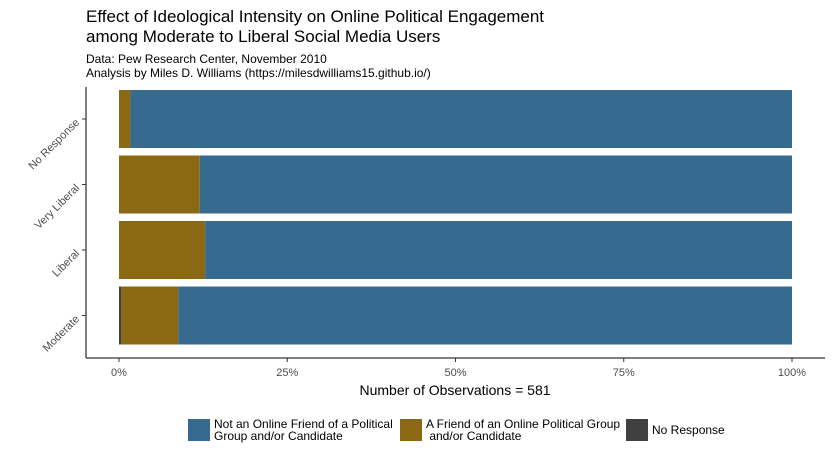 This screenshot has width=833, height=456. Describe the element at coordinates (58, 207) in the screenshot. I see `y-tick-label-very-liberal: Very Liberal` at that location.